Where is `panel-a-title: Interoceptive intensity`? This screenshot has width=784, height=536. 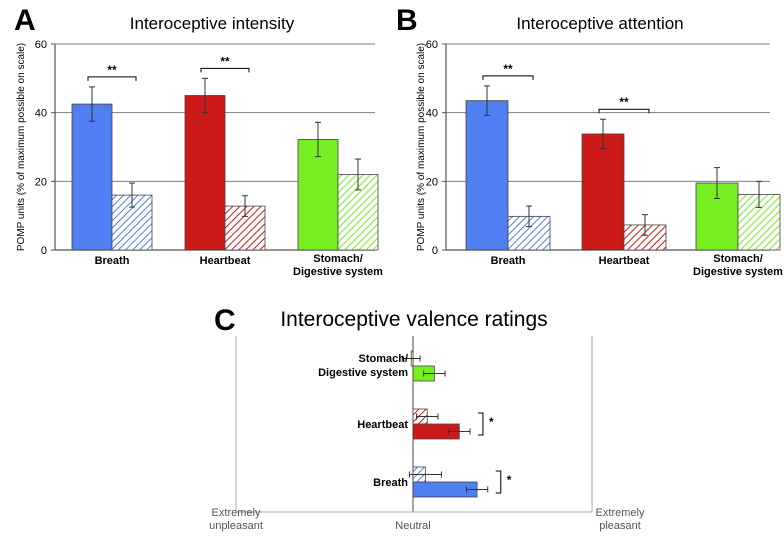 panel-a-title: Interoceptive intensity is located at coordinates (212, 23).